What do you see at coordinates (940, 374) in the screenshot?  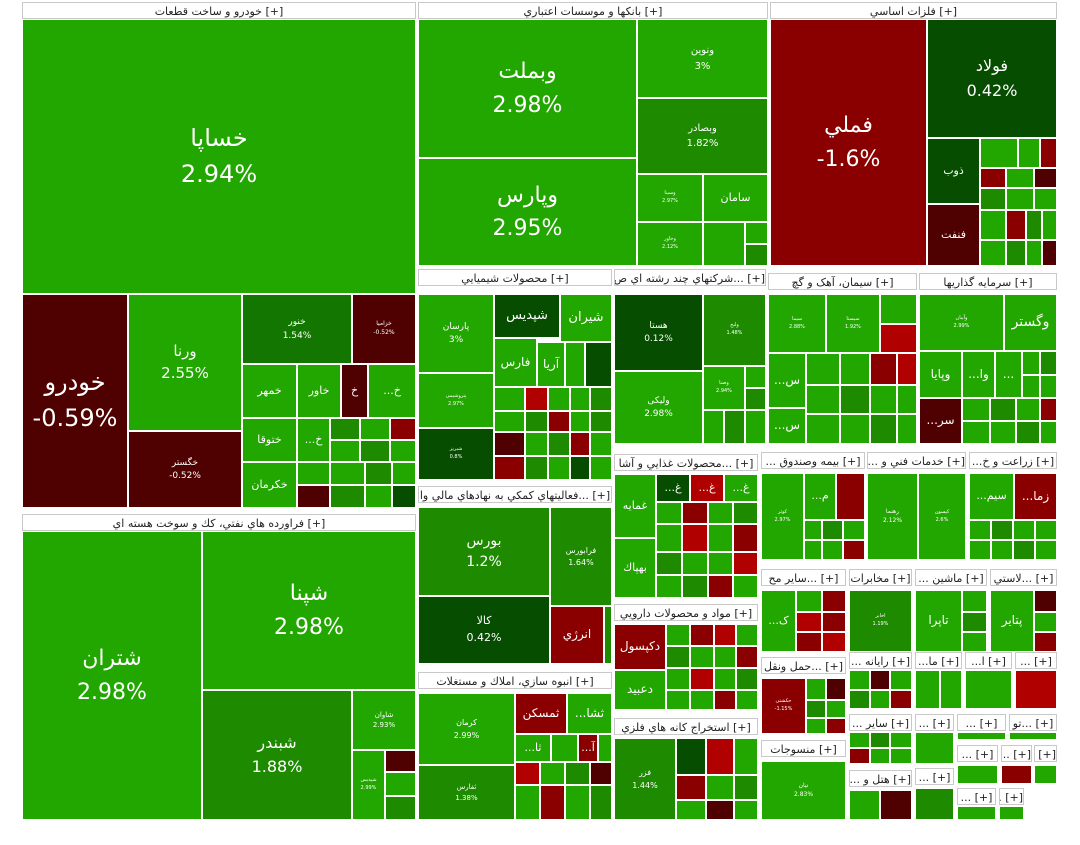 I see `stock-tile: وپايا` at bounding box center [940, 374].